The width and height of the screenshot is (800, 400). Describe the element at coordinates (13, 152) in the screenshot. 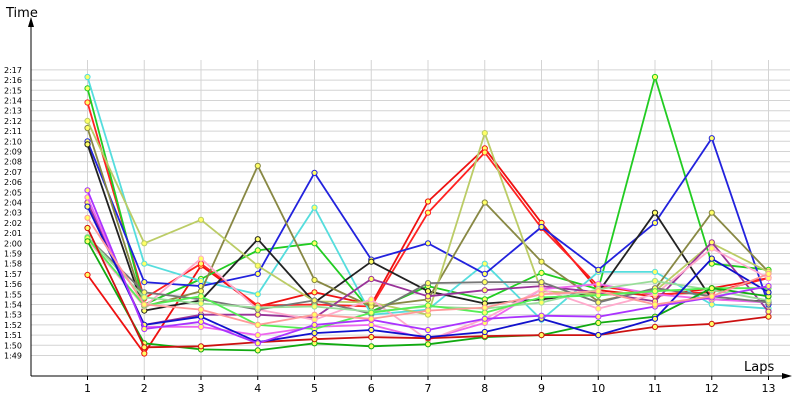

I see `y-tick-label: 2:09` at that location.